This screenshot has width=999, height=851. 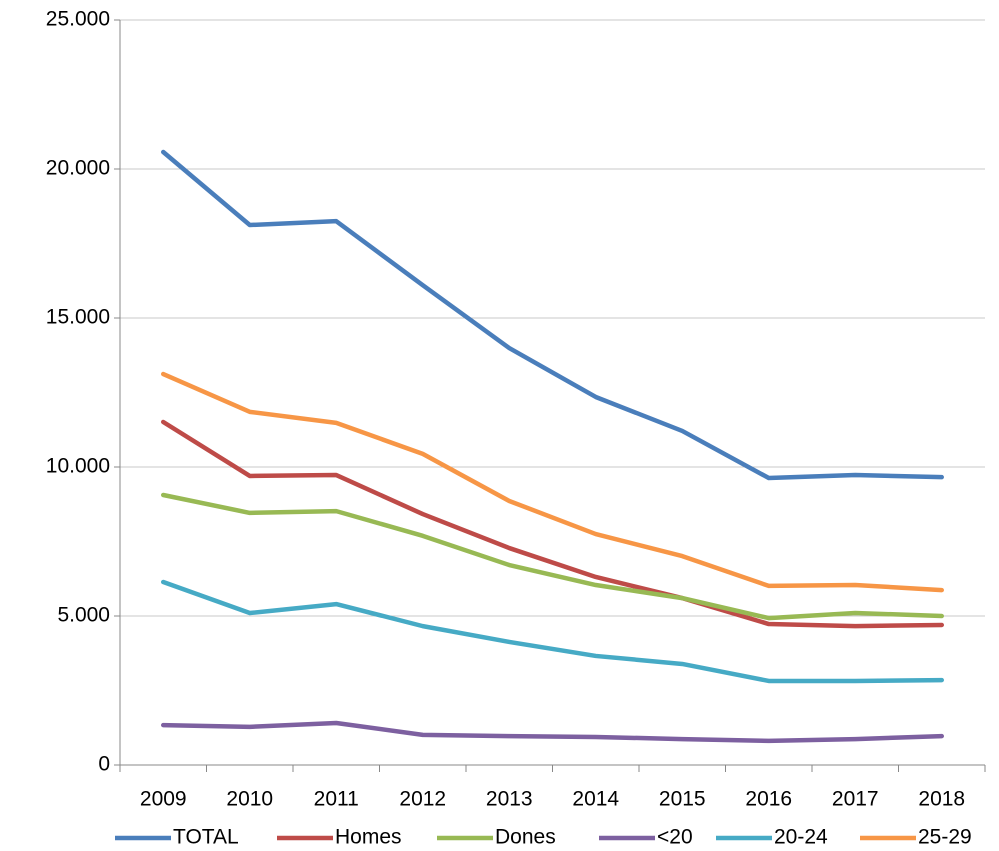 I want to click on legend-label: <20, so click(x=675, y=837).